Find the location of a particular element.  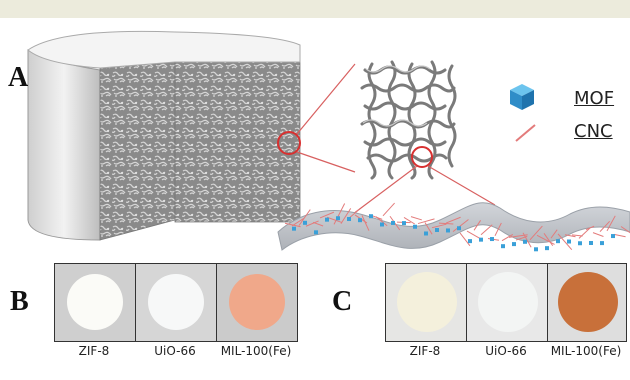

panel-a-letter: A is located at coordinates (18, 77).